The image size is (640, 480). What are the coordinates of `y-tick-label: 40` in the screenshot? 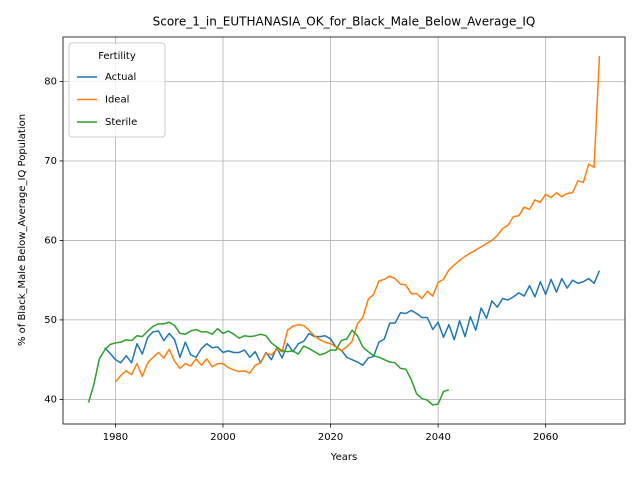 It's located at (50, 399).